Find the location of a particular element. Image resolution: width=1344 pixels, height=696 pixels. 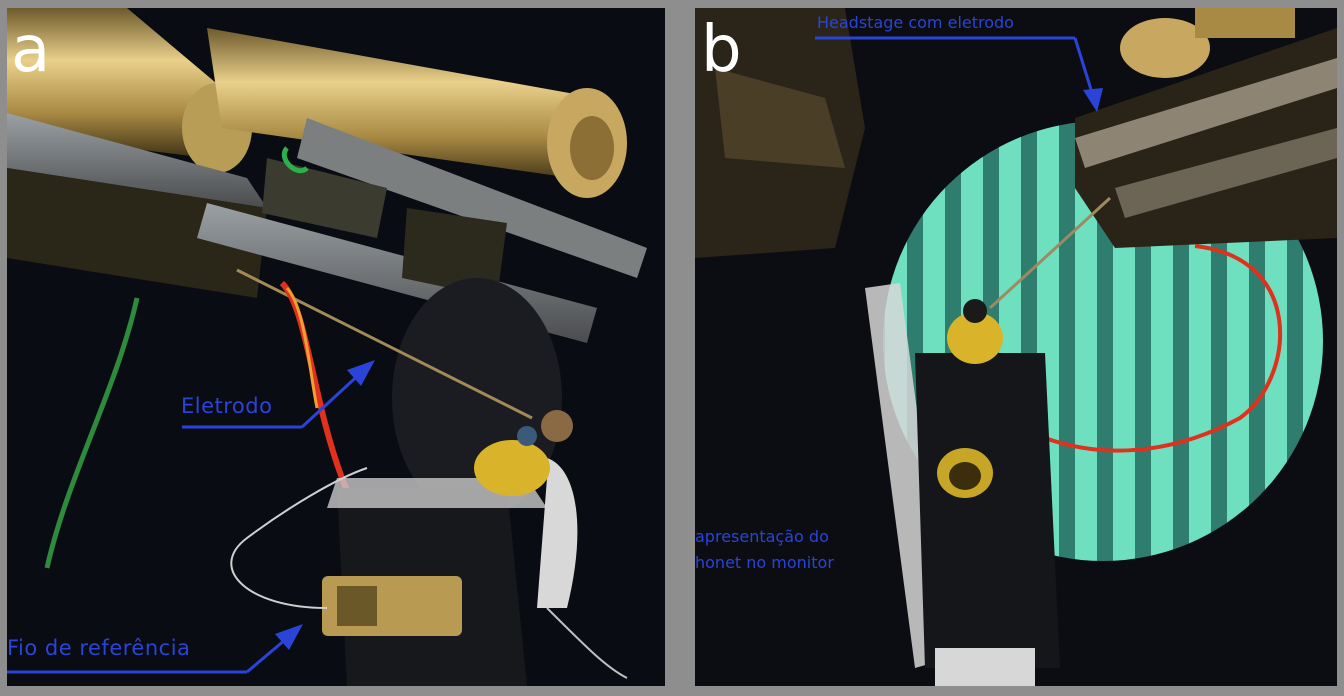

electrode-needle-b is located at coordinates (1050, 253).